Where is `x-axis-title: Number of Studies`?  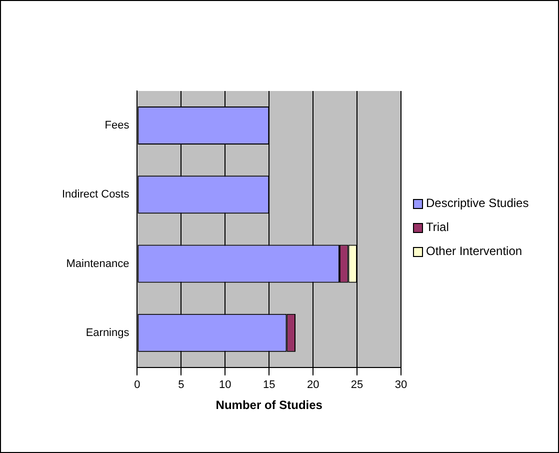 x-axis-title: Number of Studies is located at coordinates (269, 405).